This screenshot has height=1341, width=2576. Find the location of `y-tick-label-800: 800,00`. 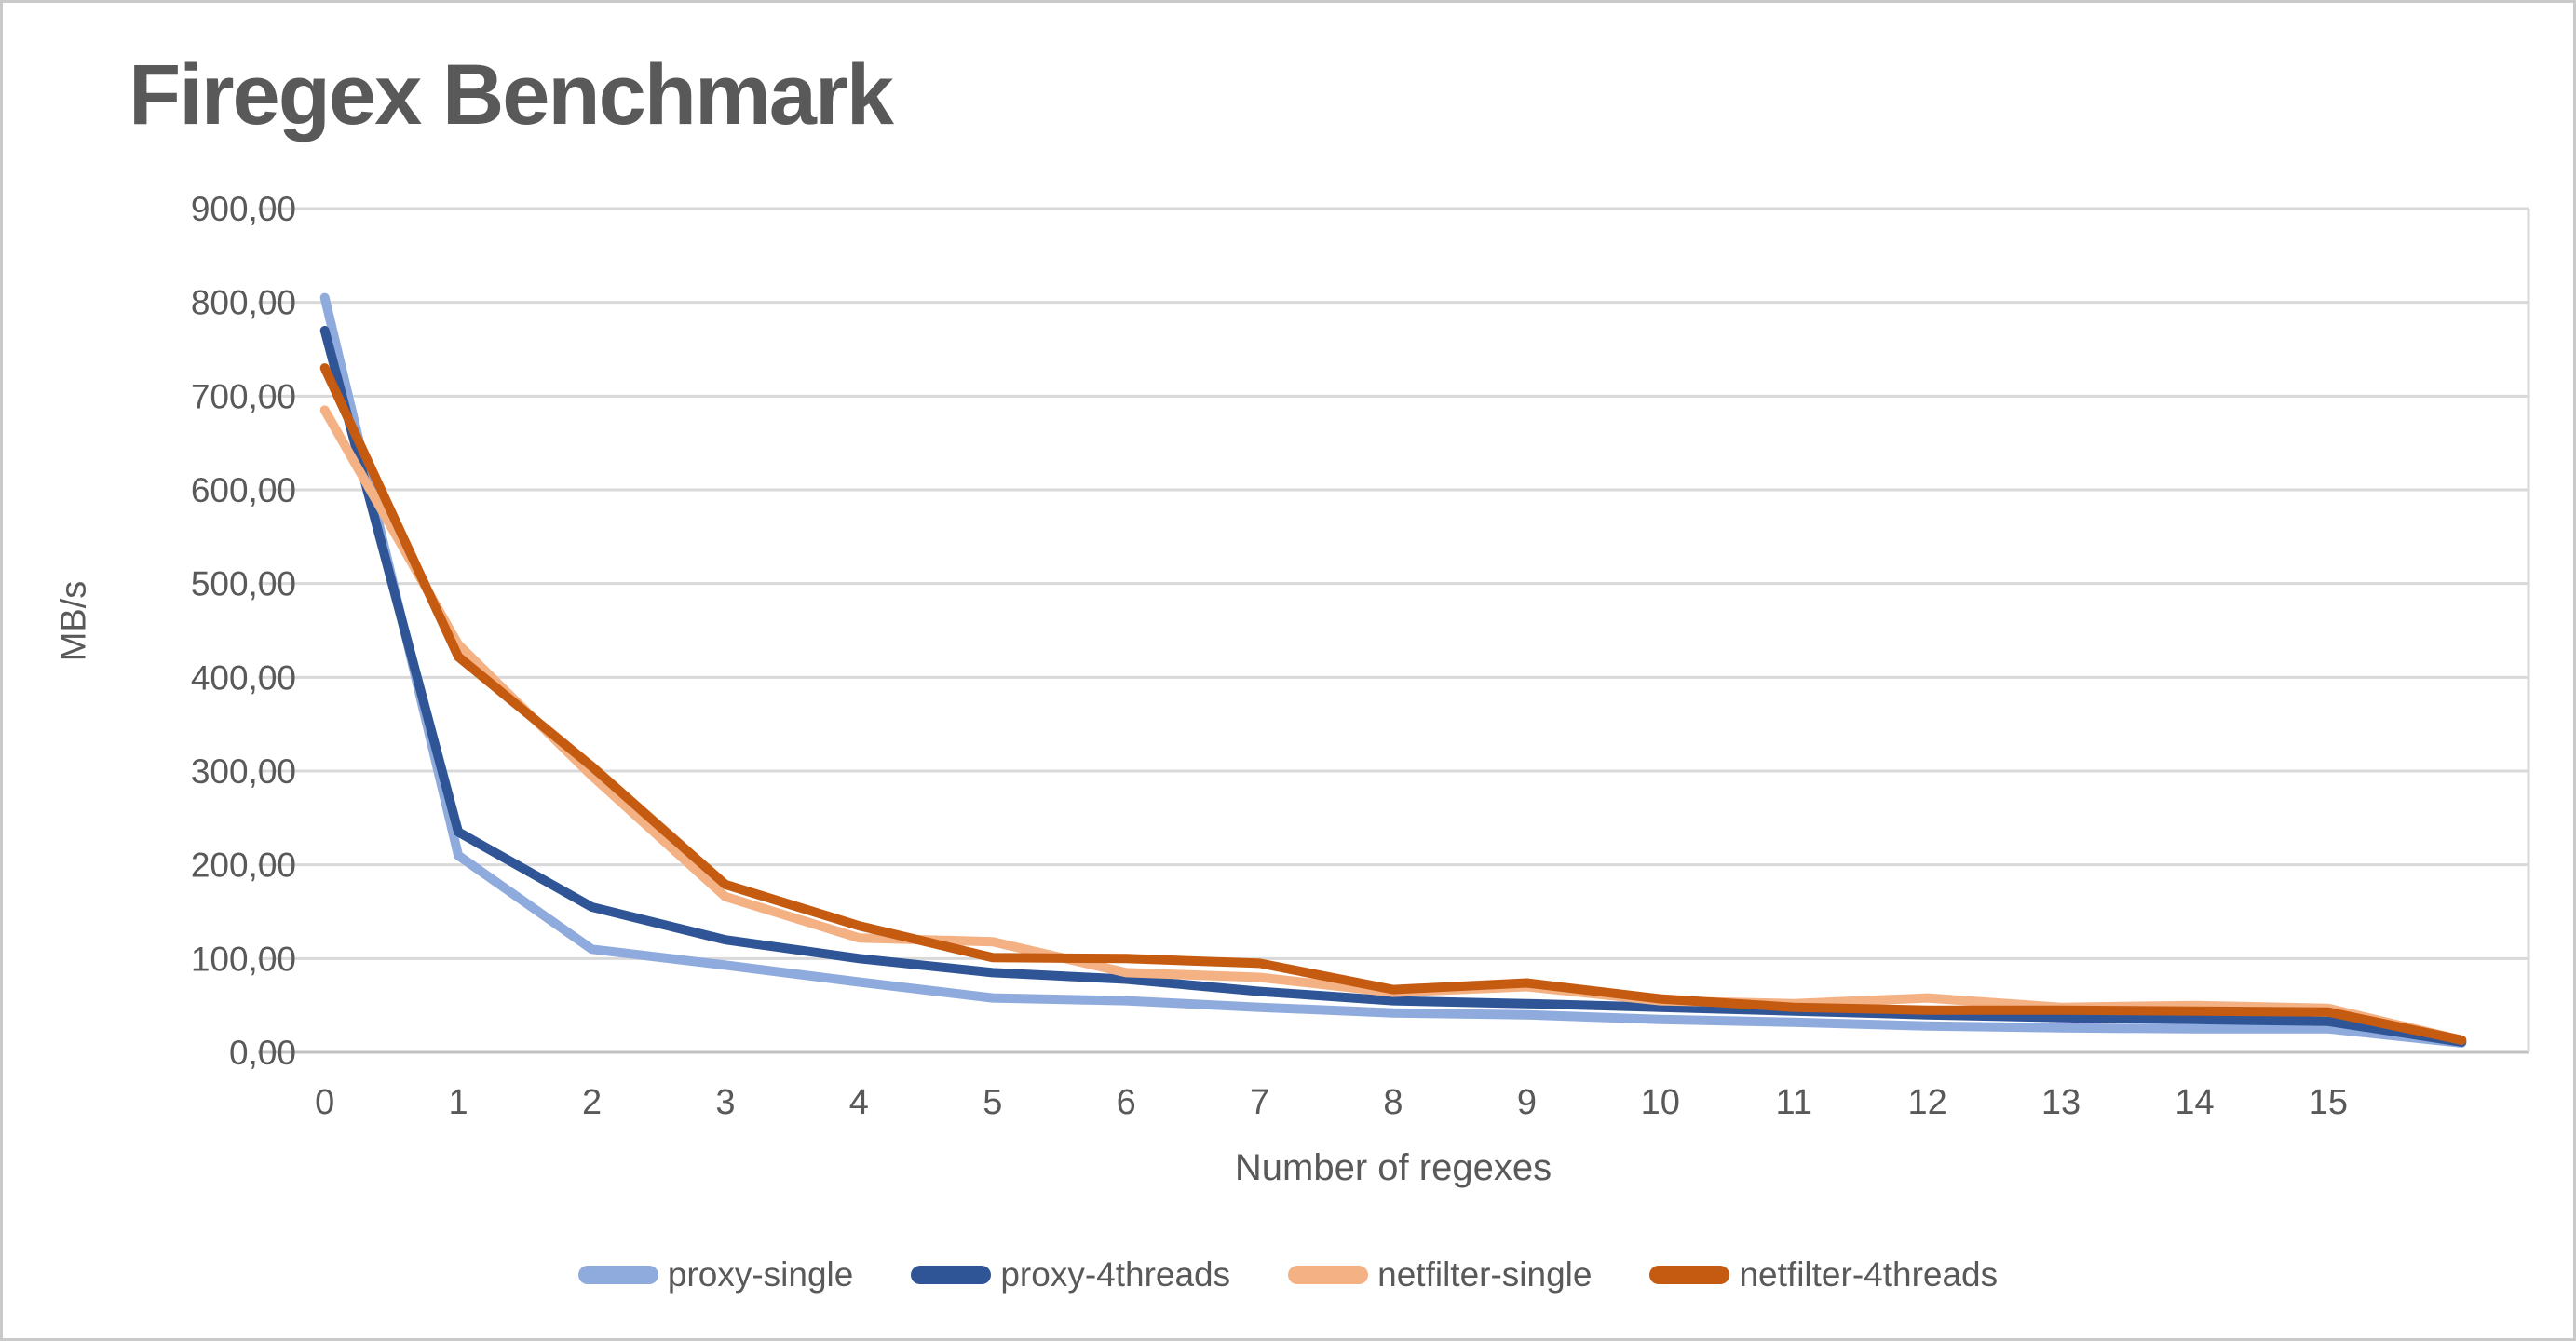

y-tick-label-800: 800,00 is located at coordinates (243, 303).